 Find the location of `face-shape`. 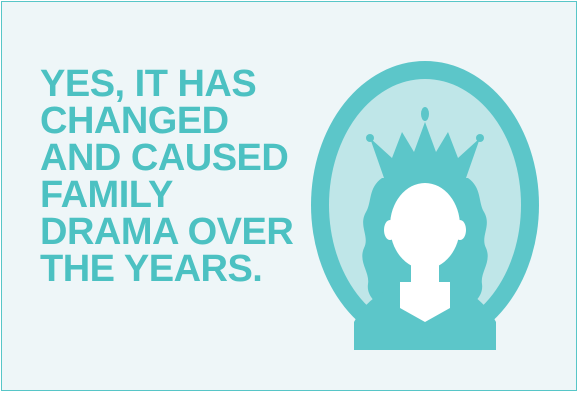

face-shape is located at coordinates (425, 226).